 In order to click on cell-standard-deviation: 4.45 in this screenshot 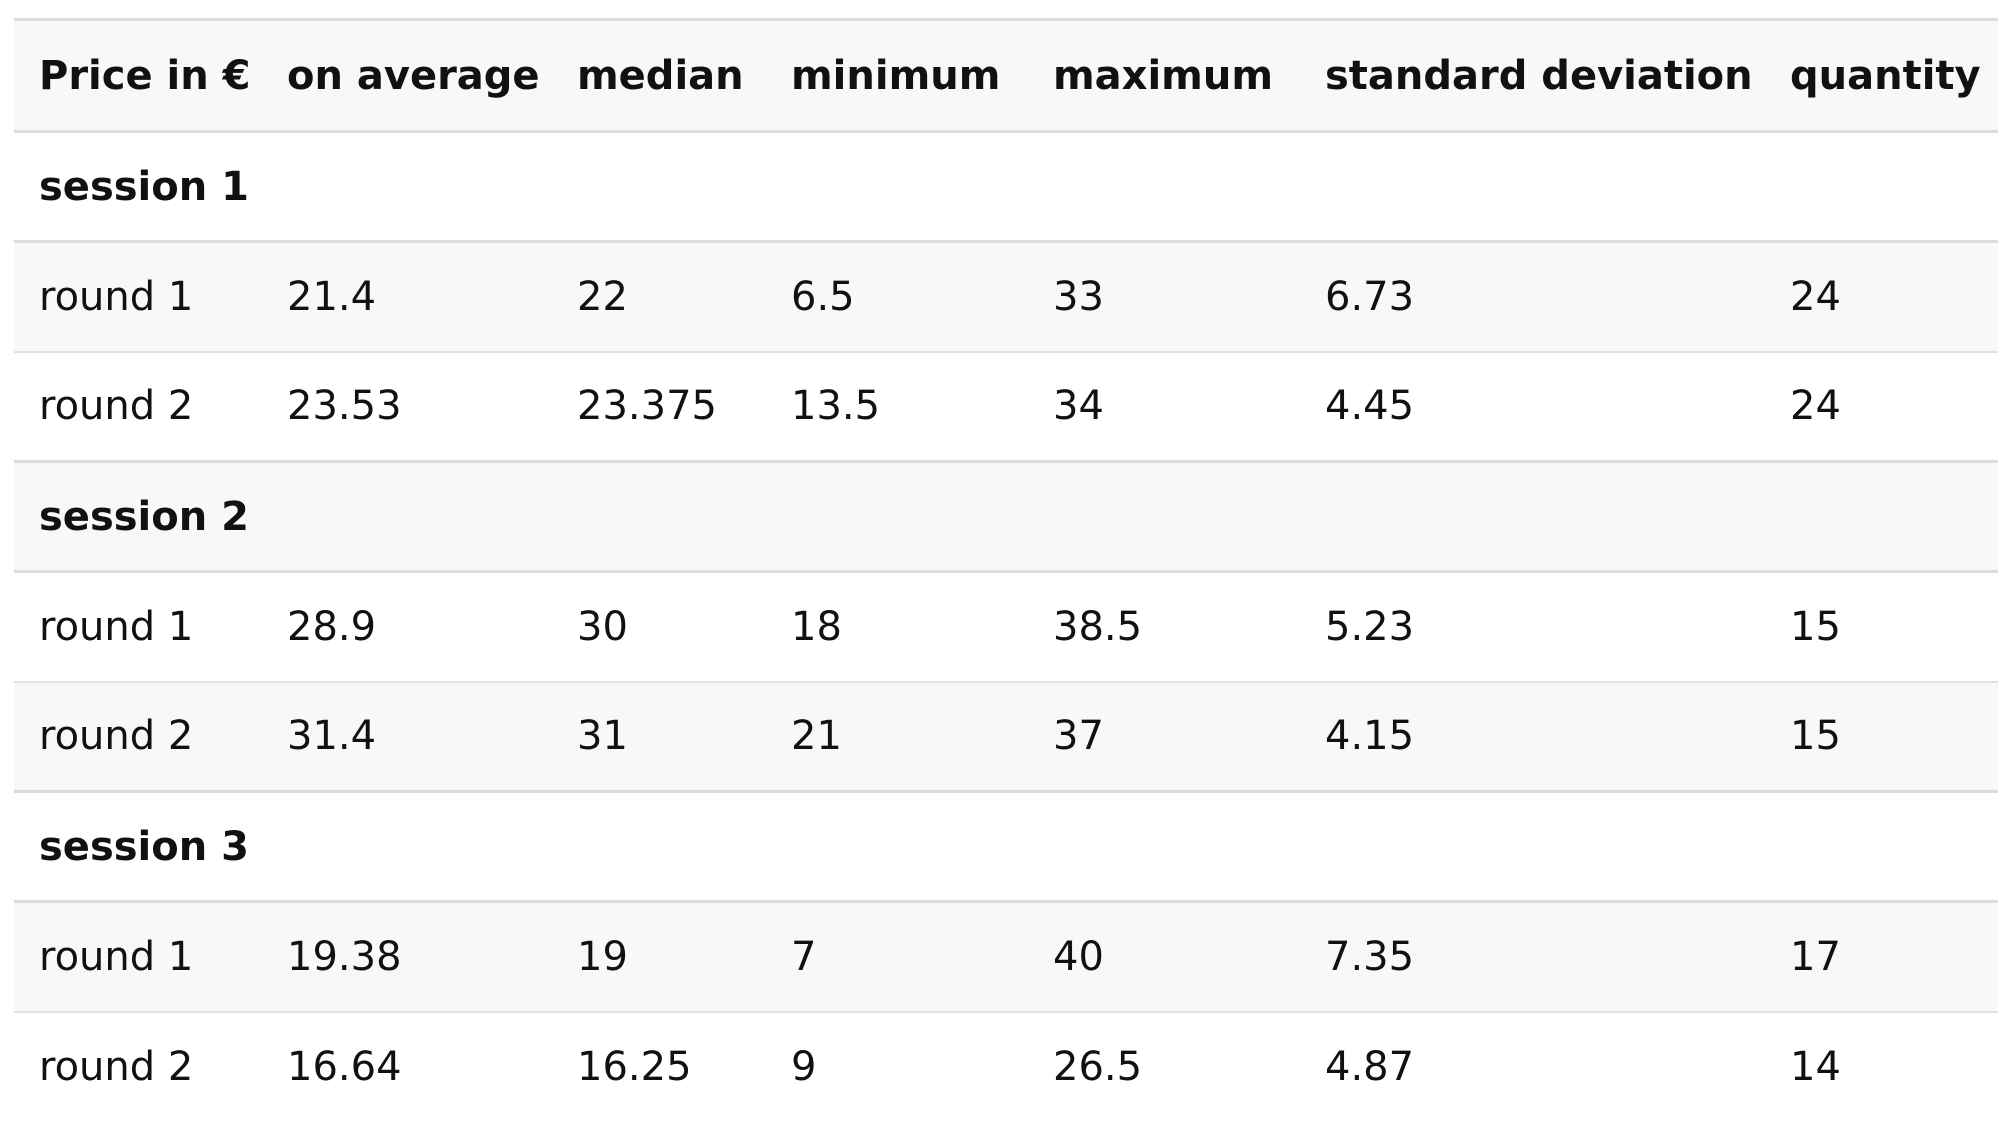, I will do `click(1370, 406)`.